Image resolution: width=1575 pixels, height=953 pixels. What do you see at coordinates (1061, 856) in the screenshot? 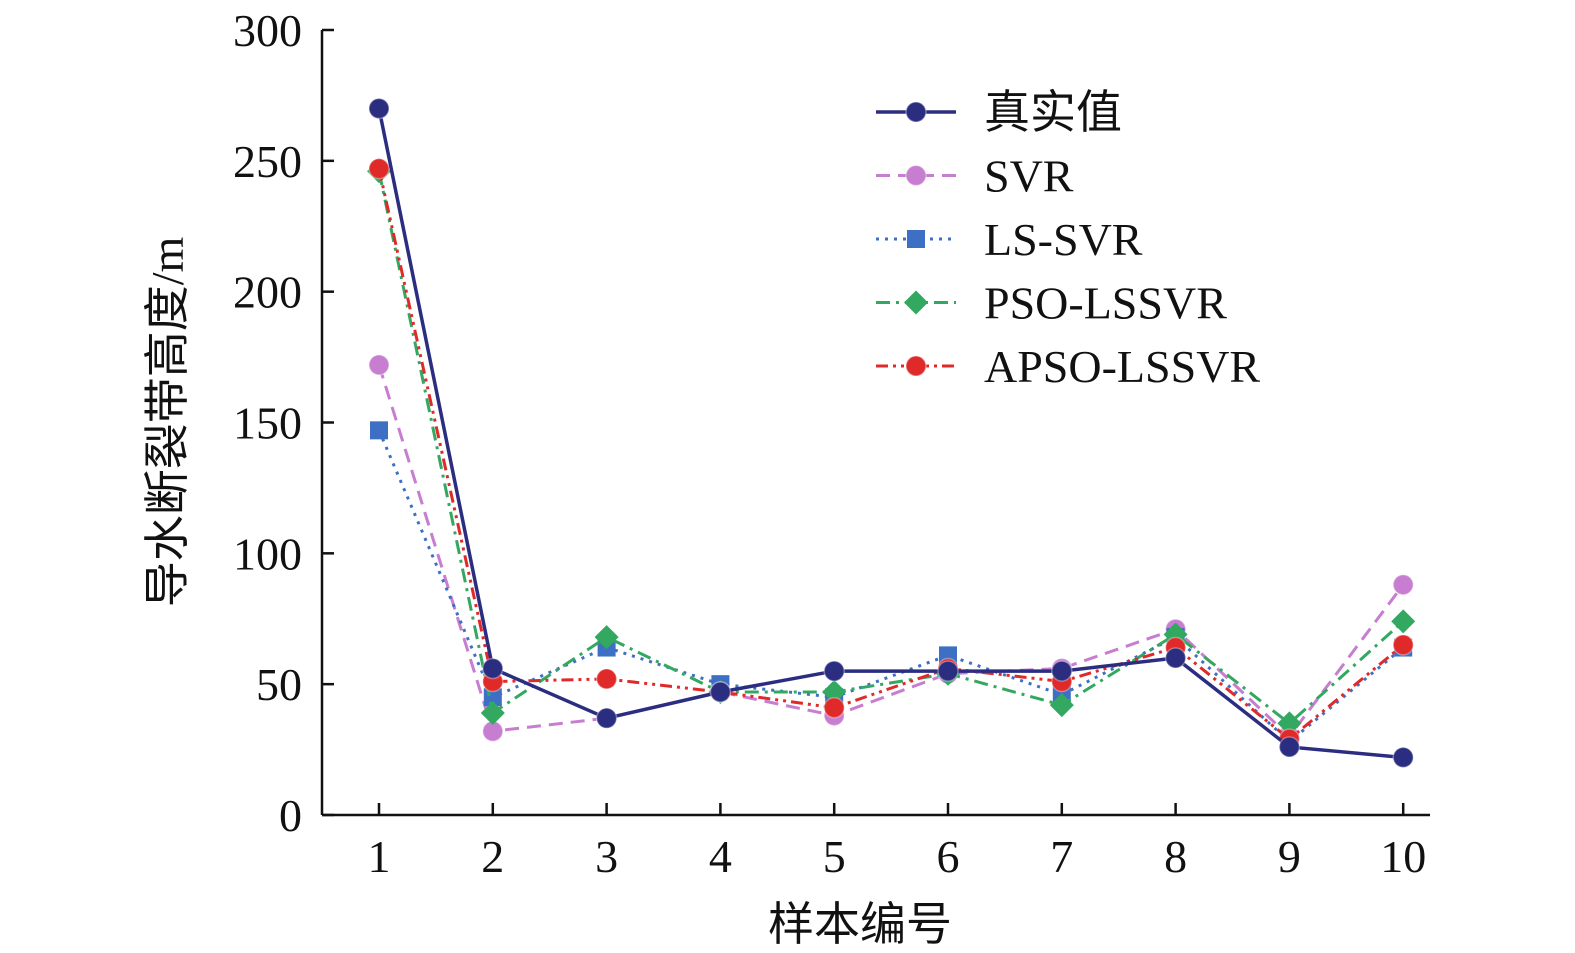
I see `x-tick-label: 7` at bounding box center [1061, 856].